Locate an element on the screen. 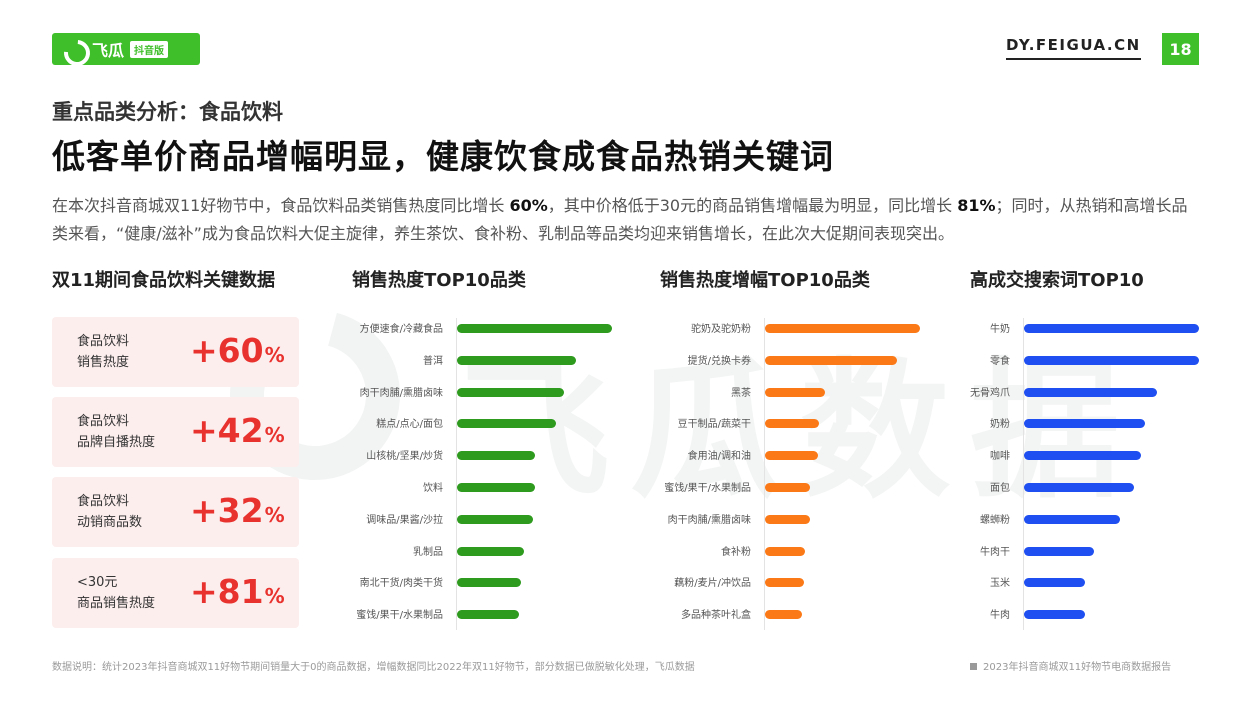 This screenshot has width=1250, height=703. chart-row: 山核桃/坚果/炒货 is located at coordinates (480, 455).